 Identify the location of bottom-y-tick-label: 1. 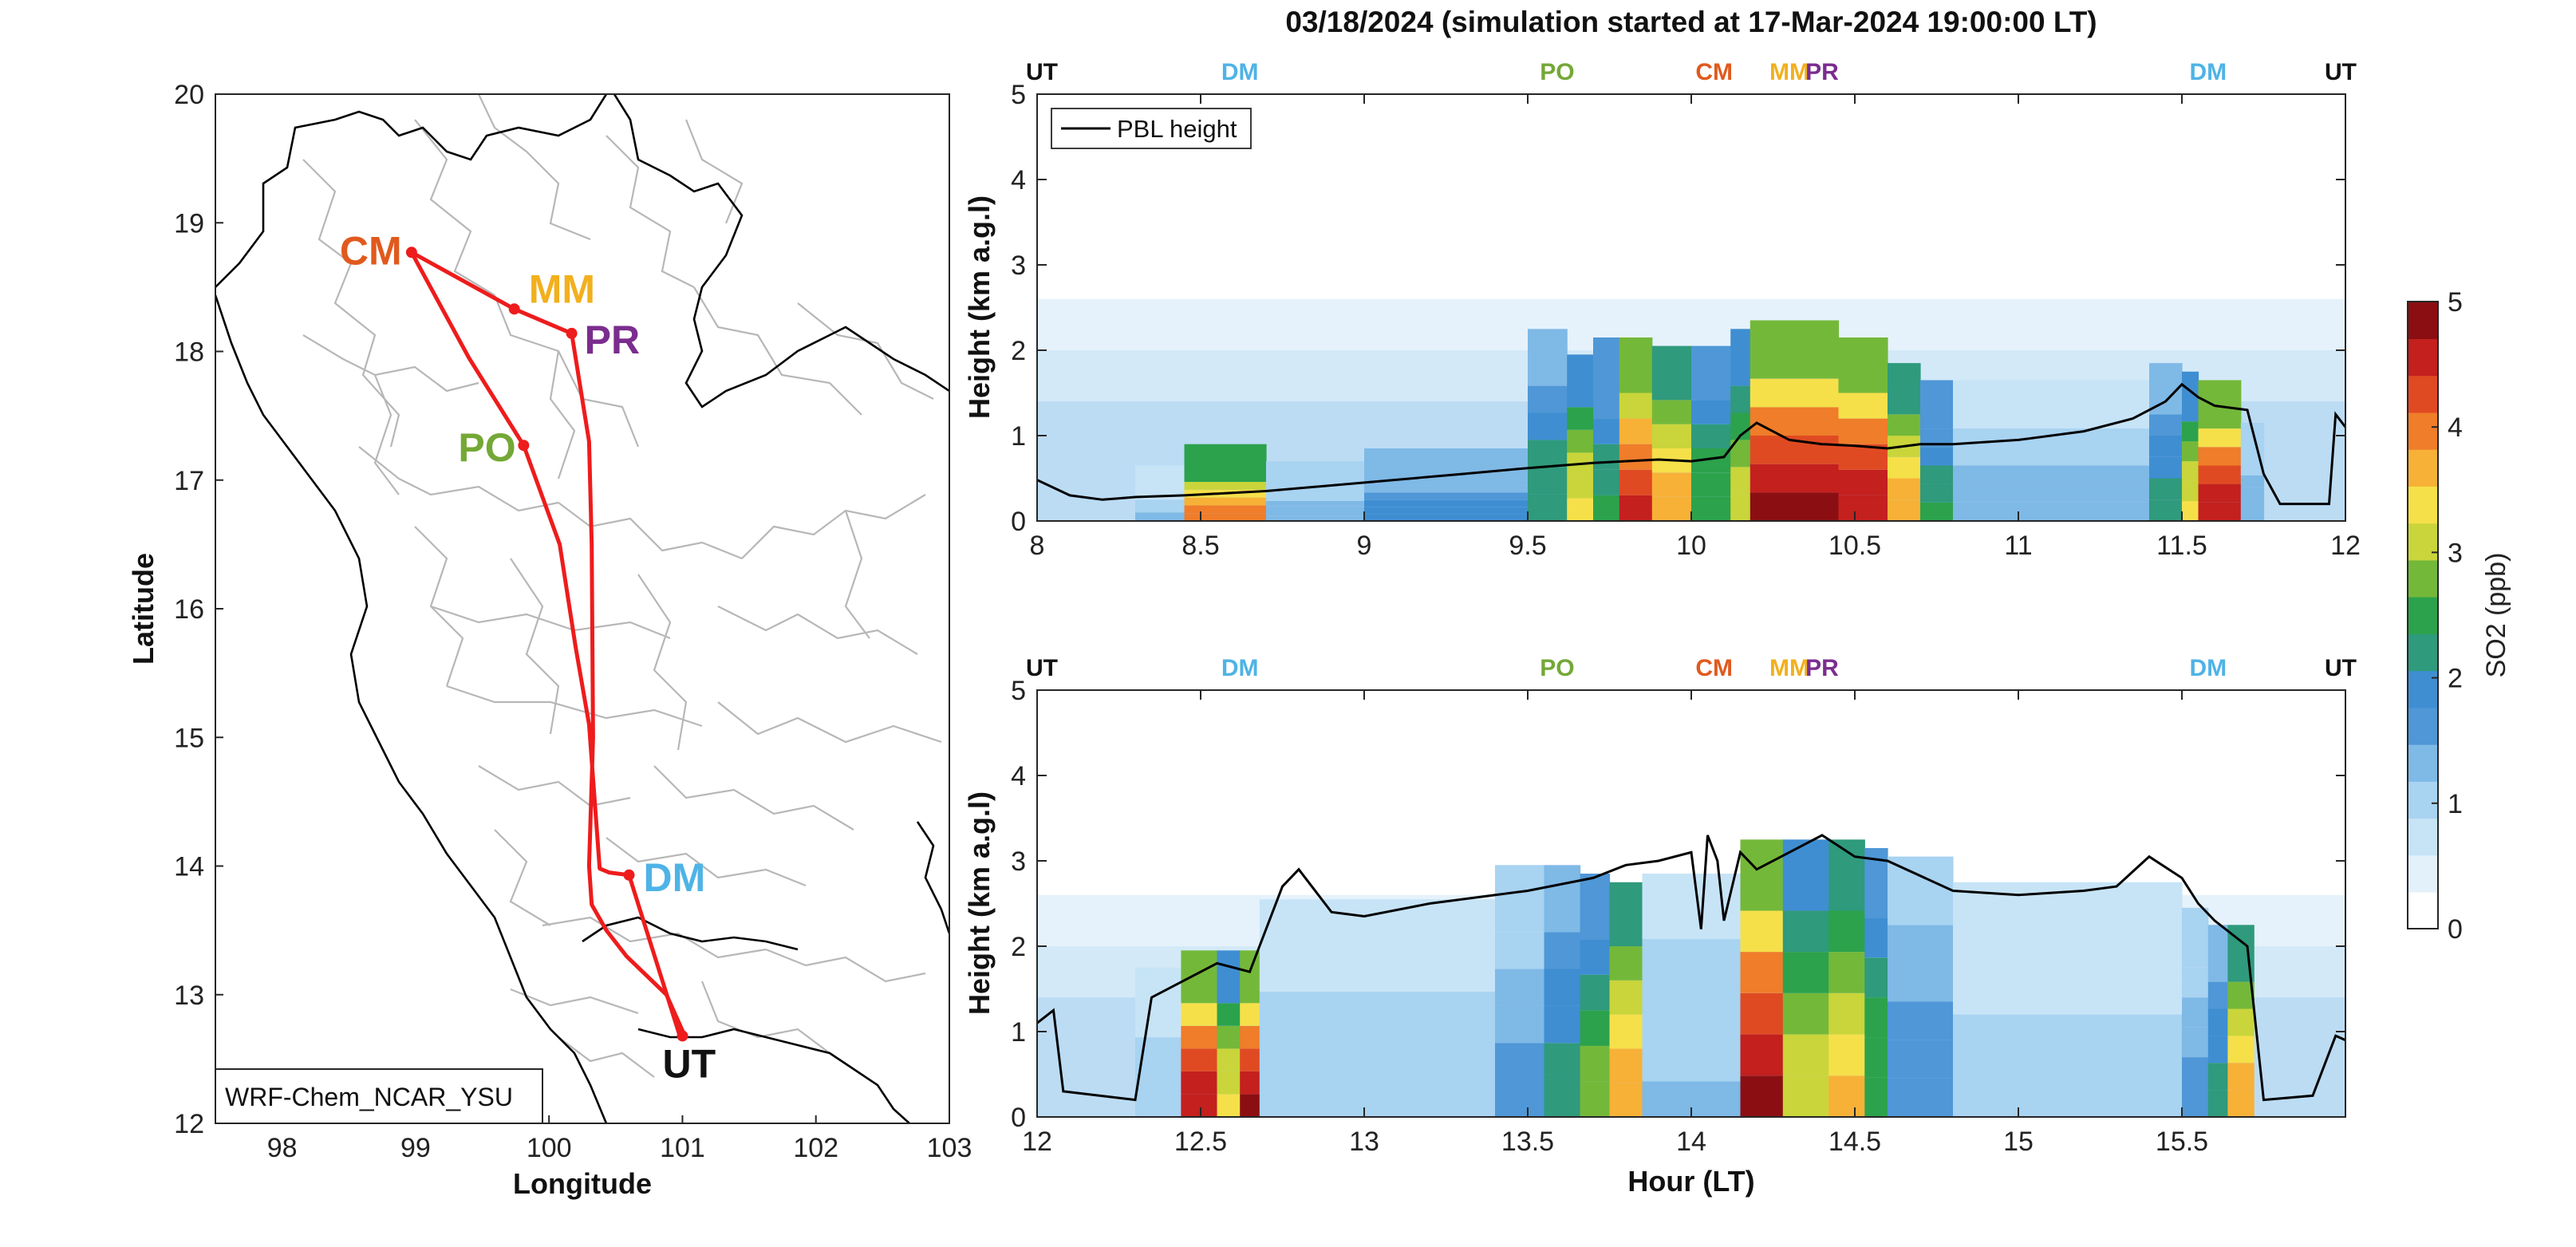
(1018, 1033).